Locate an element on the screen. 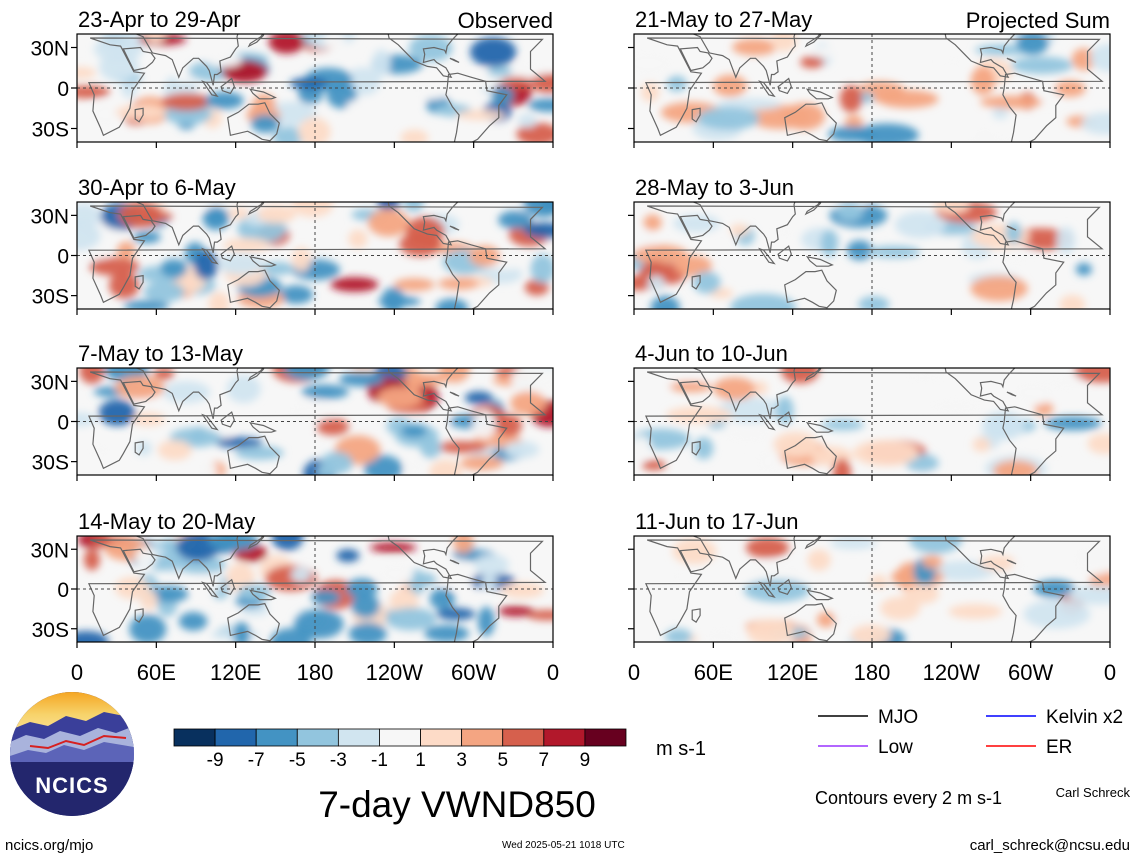 The image size is (1135, 861). legend: MJO Kelvin x2 Low ER is located at coordinates (970, 732).